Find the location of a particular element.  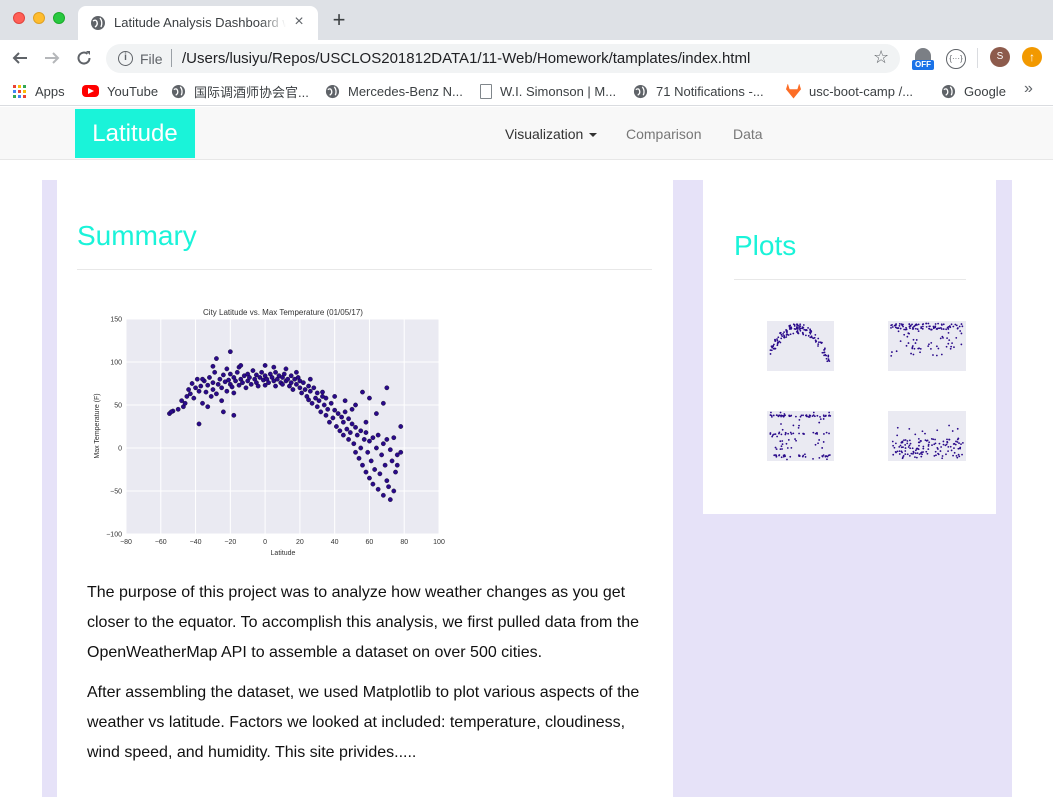

summary-heading: Summary is located at coordinates (137, 235).